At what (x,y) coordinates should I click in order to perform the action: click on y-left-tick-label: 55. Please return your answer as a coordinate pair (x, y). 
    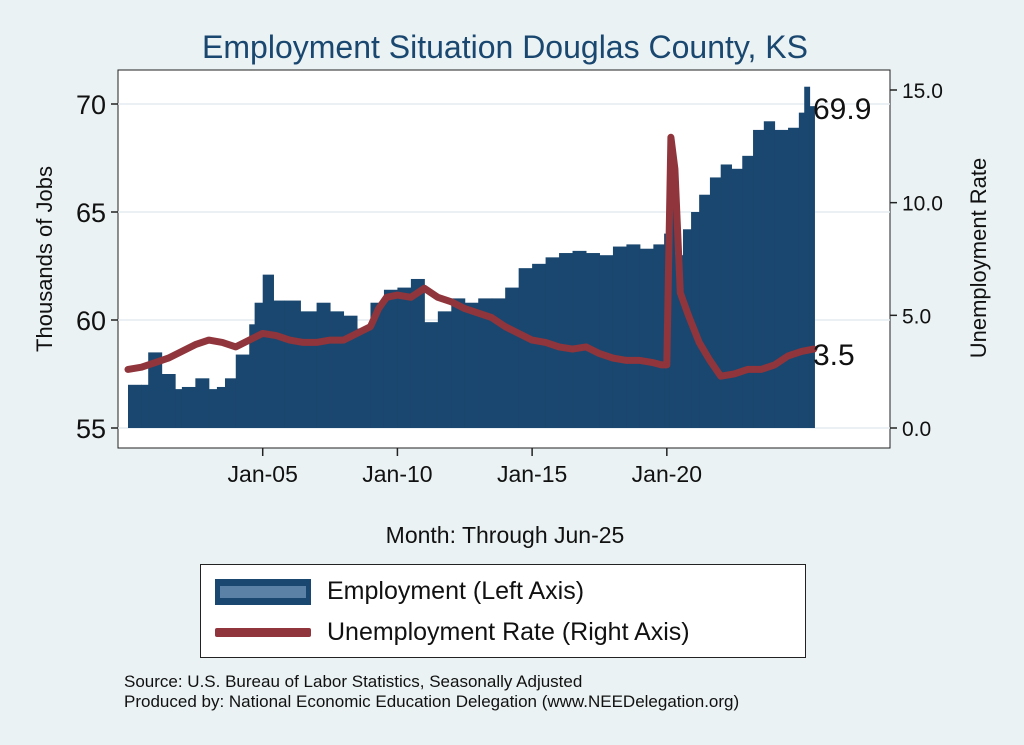
    Looking at the image, I should click on (91, 429).